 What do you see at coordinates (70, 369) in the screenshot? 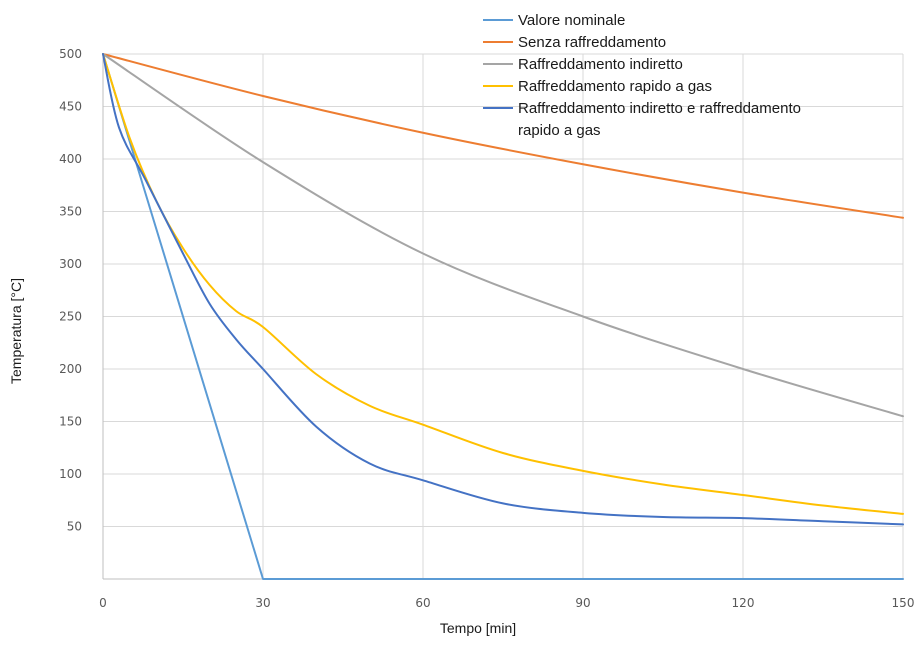
I see `y-tick-label: 200` at bounding box center [70, 369].